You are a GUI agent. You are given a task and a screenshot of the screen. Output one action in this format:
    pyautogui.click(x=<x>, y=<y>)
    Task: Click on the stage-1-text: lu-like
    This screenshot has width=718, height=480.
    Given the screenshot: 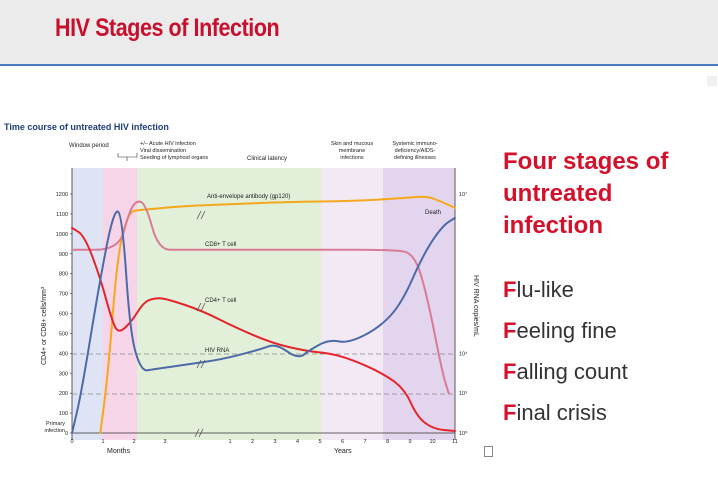 What is the action you would take?
    pyautogui.click(x=545, y=289)
    